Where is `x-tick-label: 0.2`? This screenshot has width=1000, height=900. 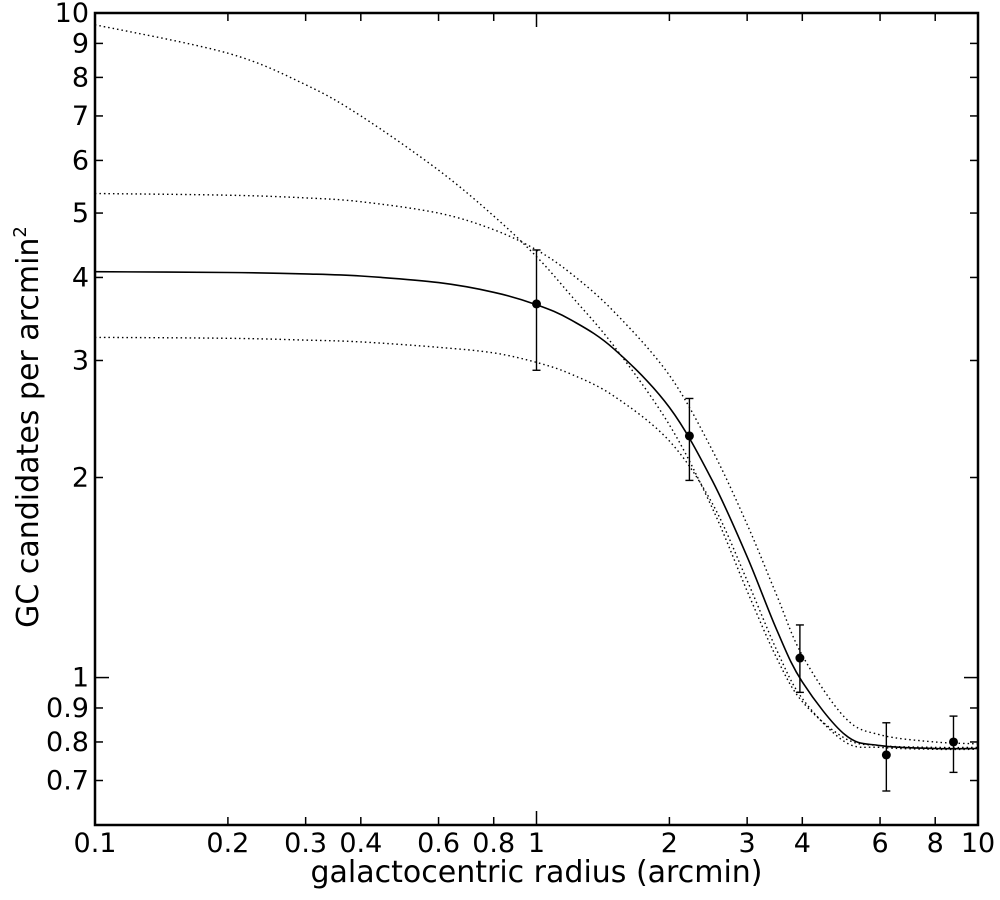 x-tick-label: 0.2 is located at coordinates (227, 843).